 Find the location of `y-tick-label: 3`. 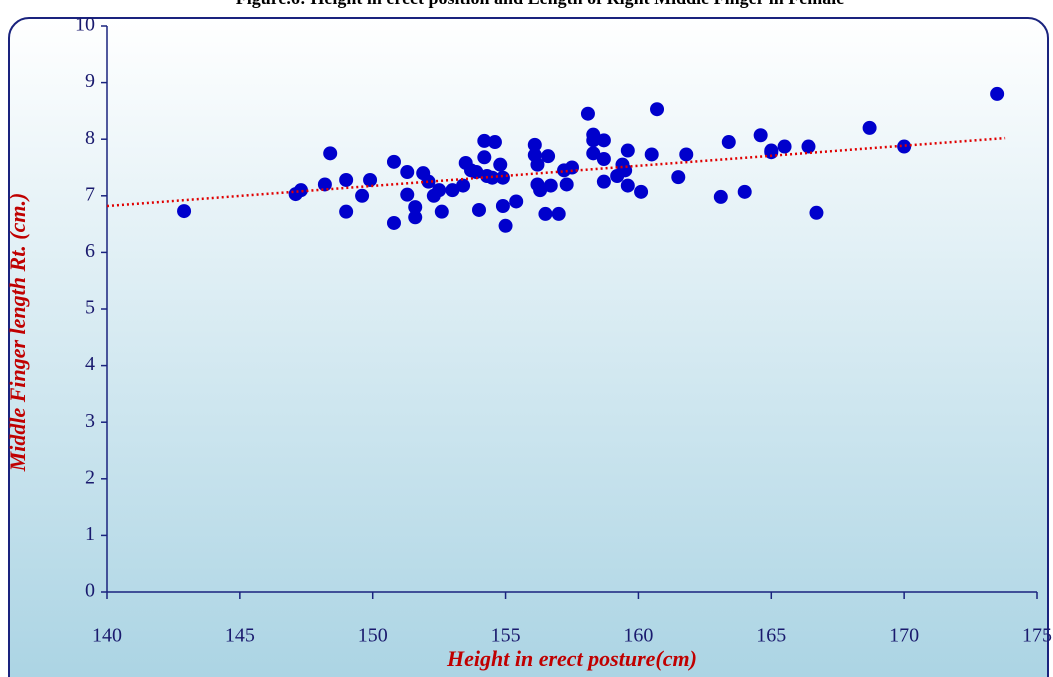

y-tick-label: 3 is located at coordinates (90, 421).